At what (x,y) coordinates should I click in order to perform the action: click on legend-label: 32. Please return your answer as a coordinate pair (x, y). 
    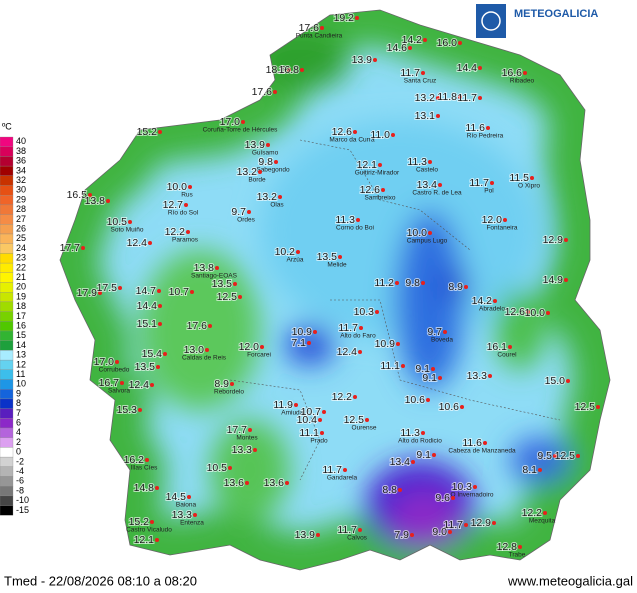
    Looking at the image, I should click on (21, 180).